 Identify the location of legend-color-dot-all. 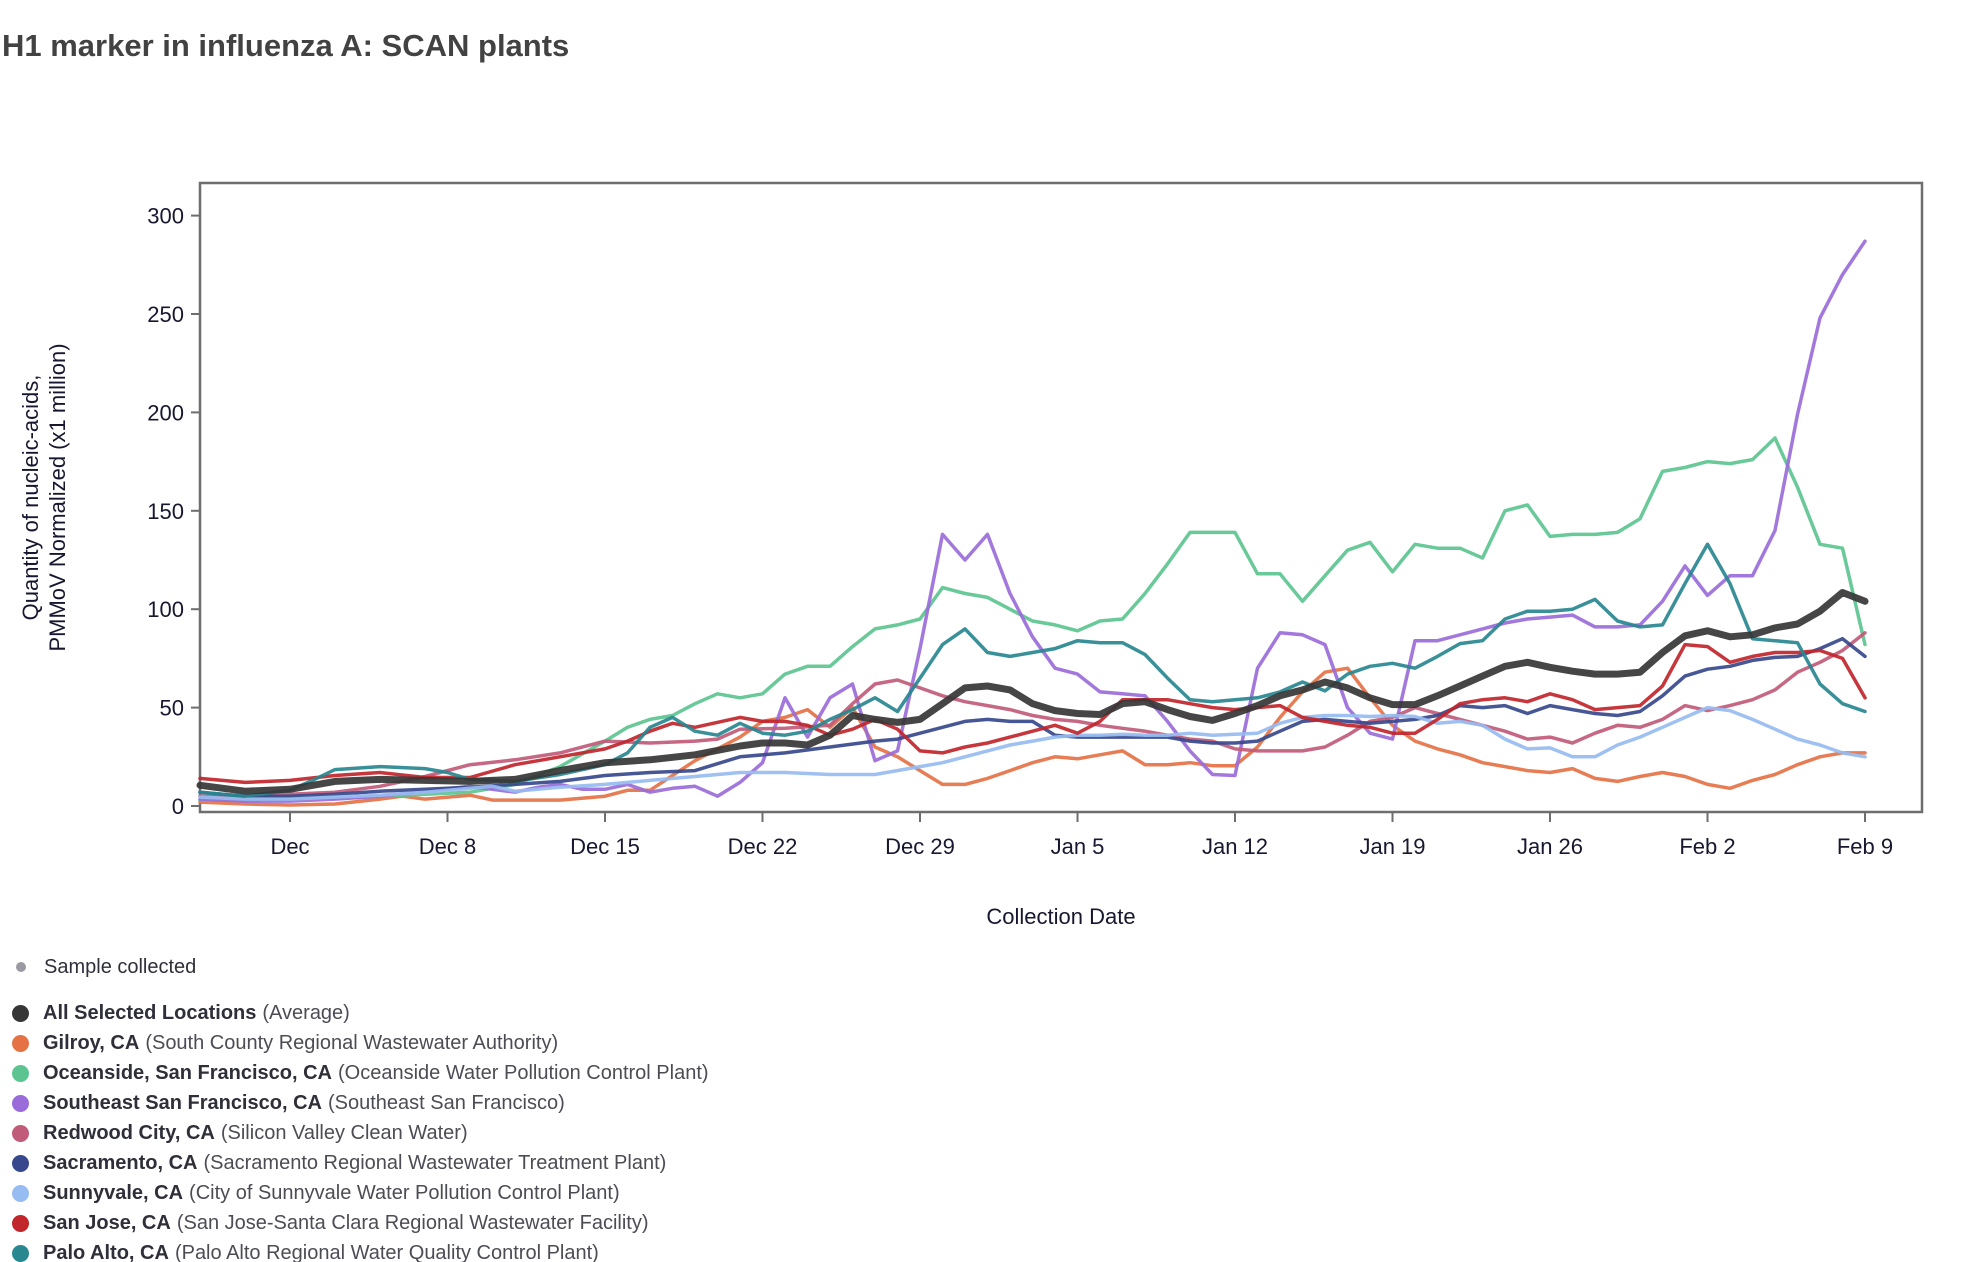
(20, 1013).